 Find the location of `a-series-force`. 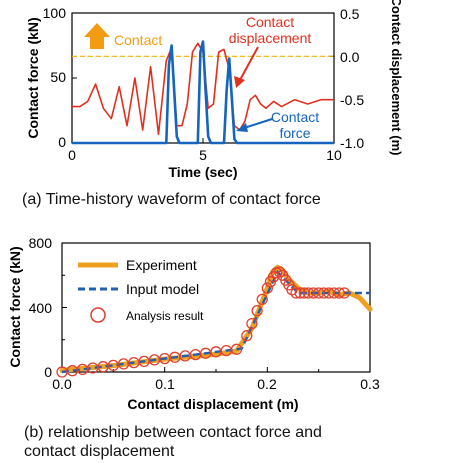

a-series-force is located at coordinates (203, 92).